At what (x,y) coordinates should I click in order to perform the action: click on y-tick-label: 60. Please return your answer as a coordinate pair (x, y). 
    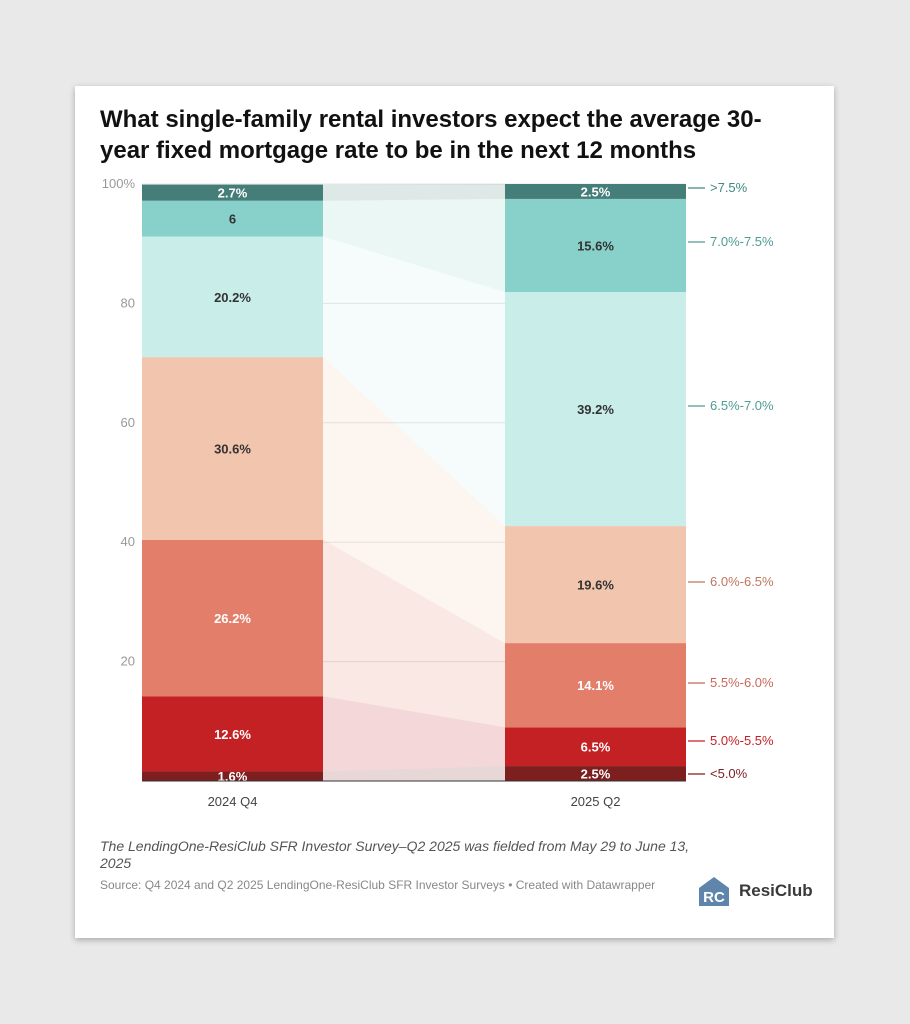
    Looking at the image, I should click on (128, 422).